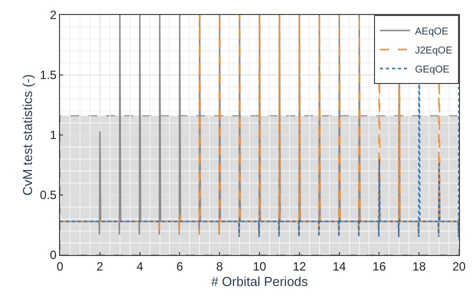 The height and width of the screenshot is (297, 474). What do you see at coordinates (53, 15) in the screenshot?
I see `y-tick-label: 2` at bounding box center [53, 15].